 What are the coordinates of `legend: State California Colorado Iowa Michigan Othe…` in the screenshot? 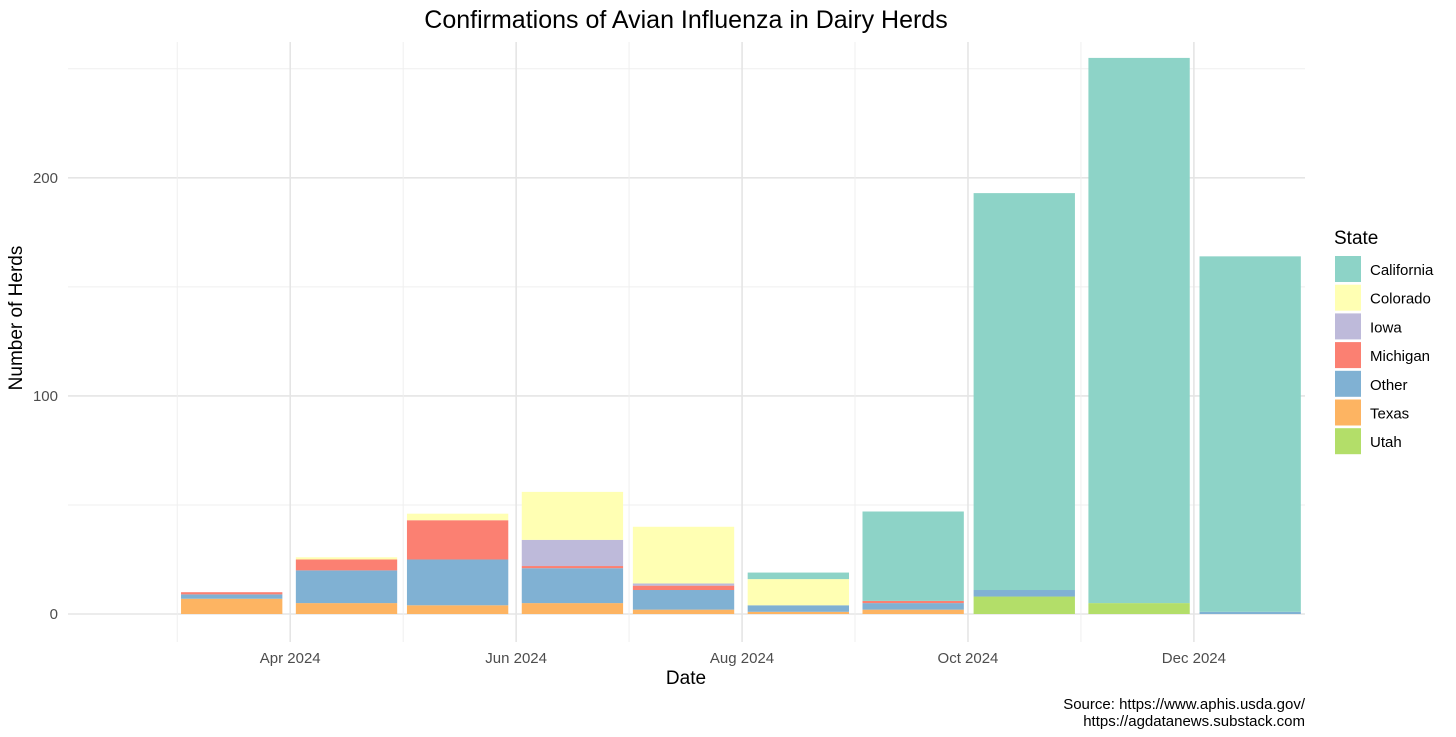 It's located at (1384, 341).